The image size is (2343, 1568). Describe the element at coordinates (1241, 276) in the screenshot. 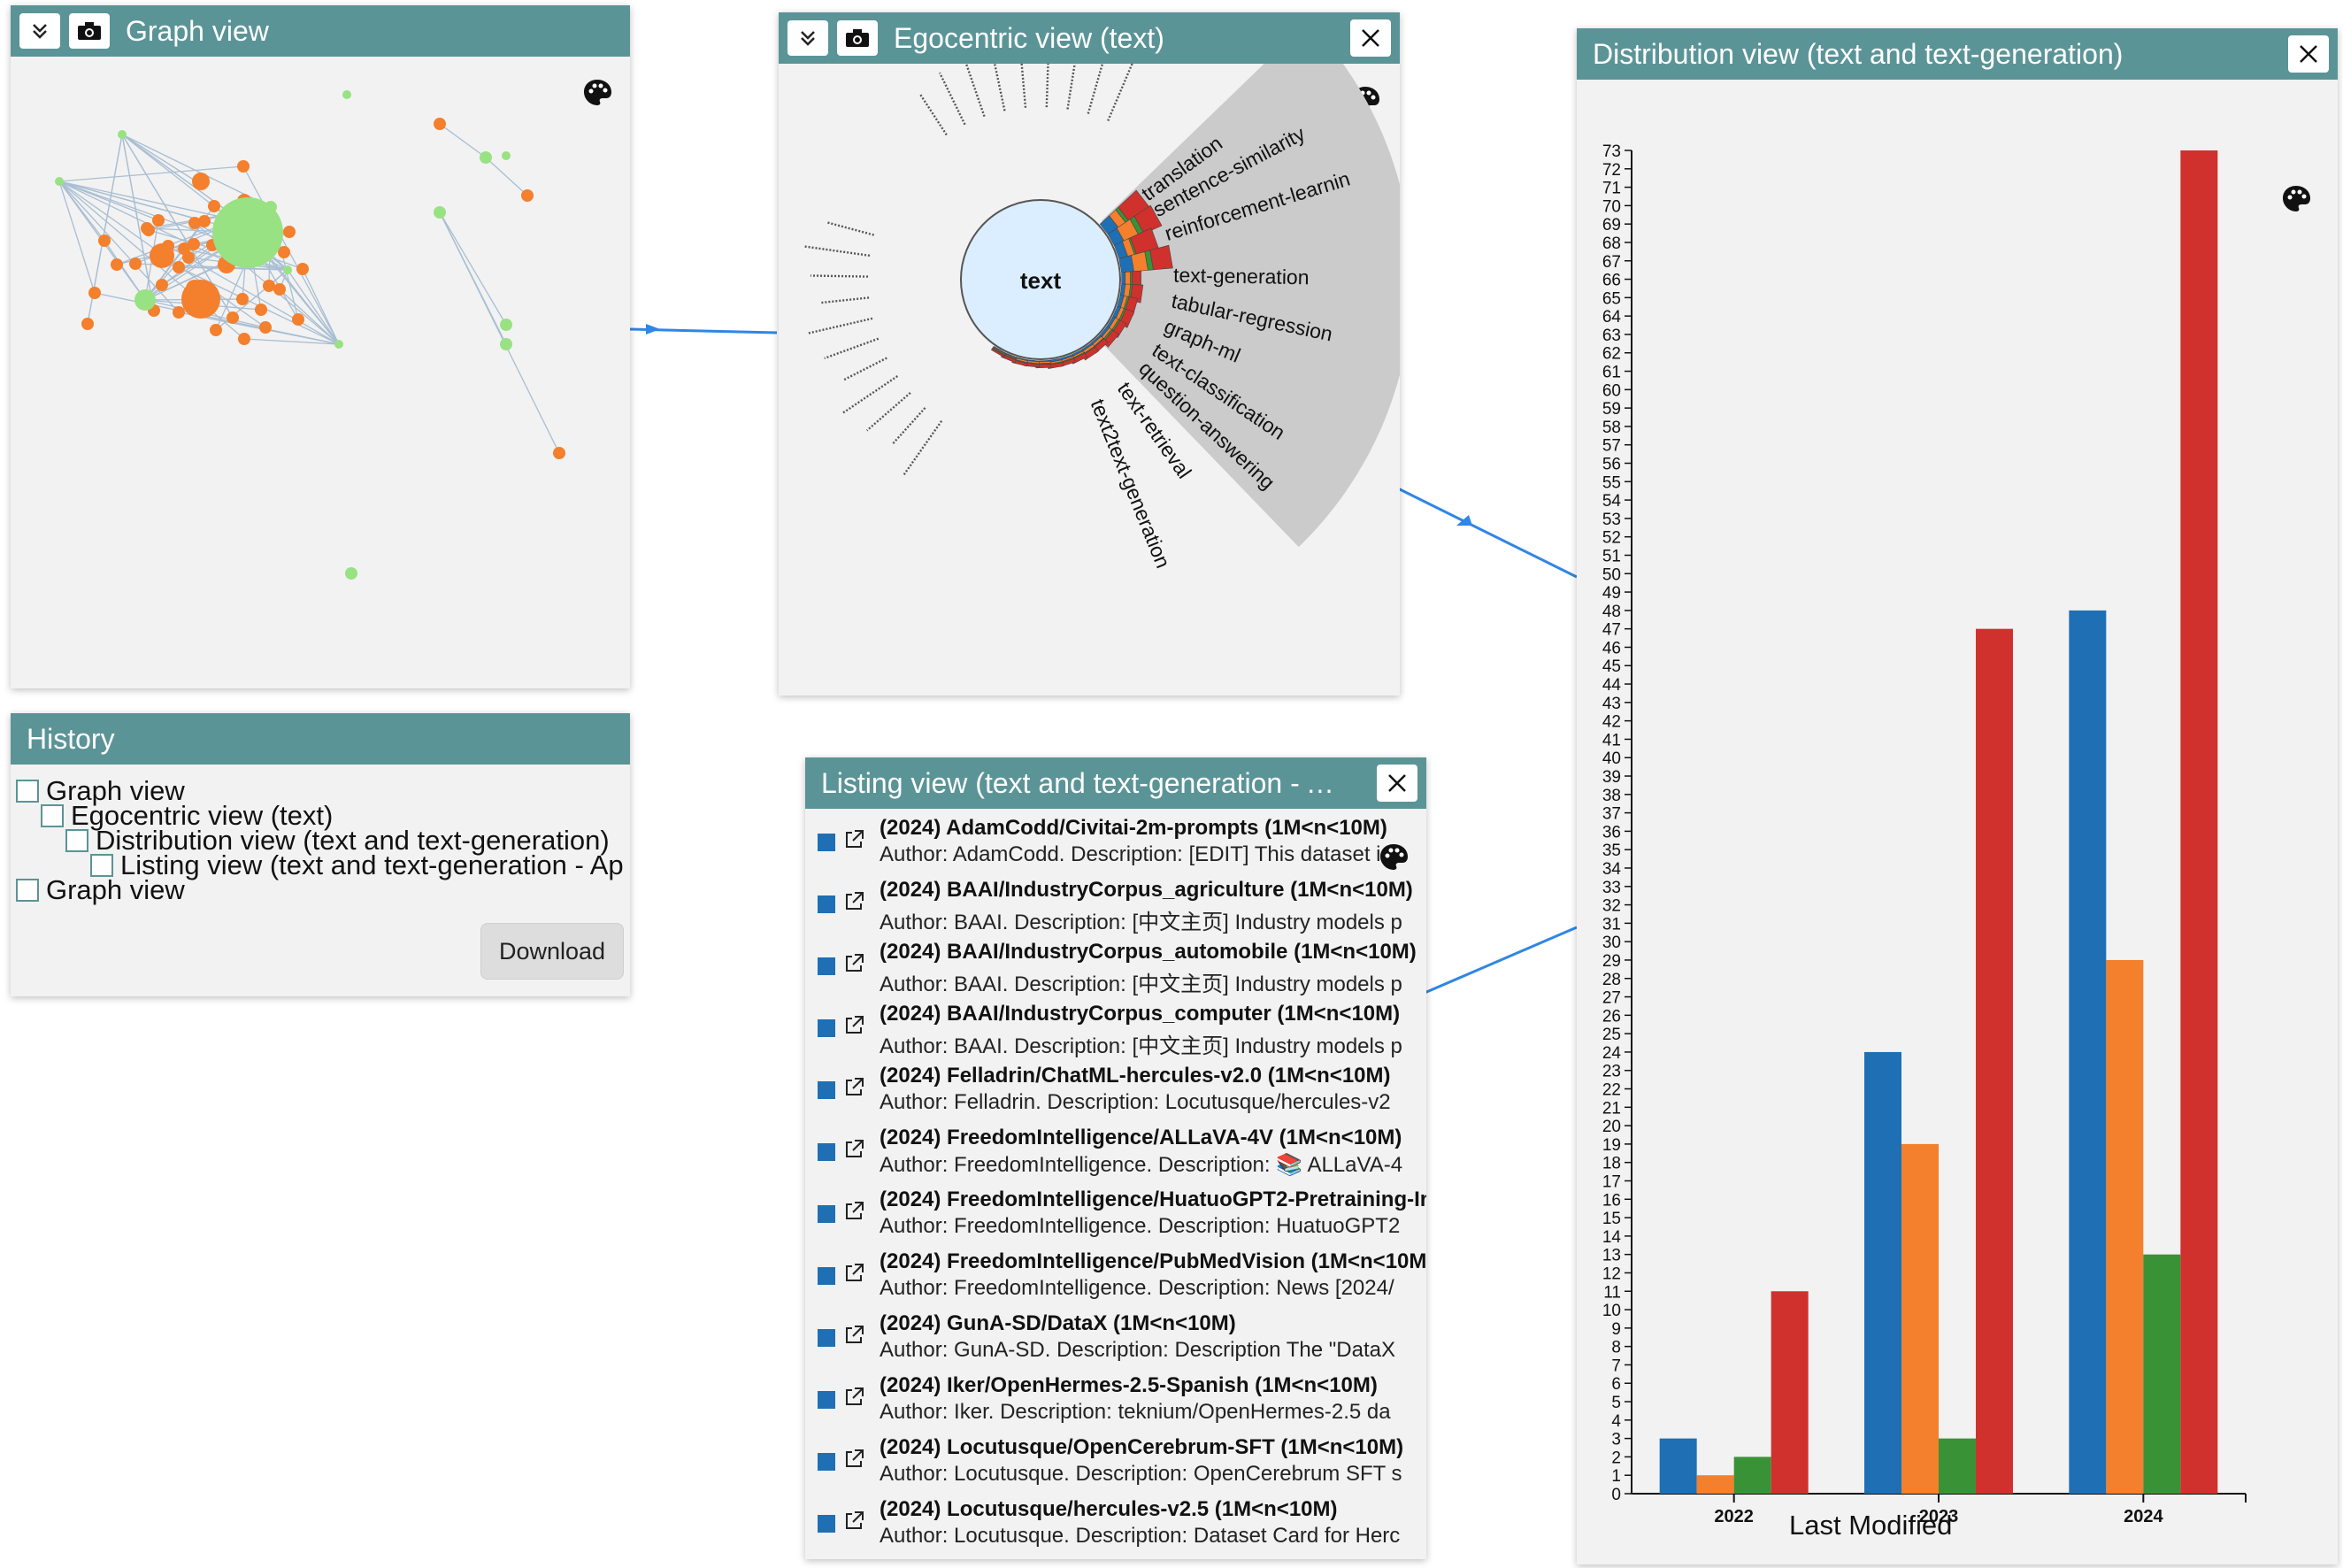

I see `category-label: text-generation` at that location.